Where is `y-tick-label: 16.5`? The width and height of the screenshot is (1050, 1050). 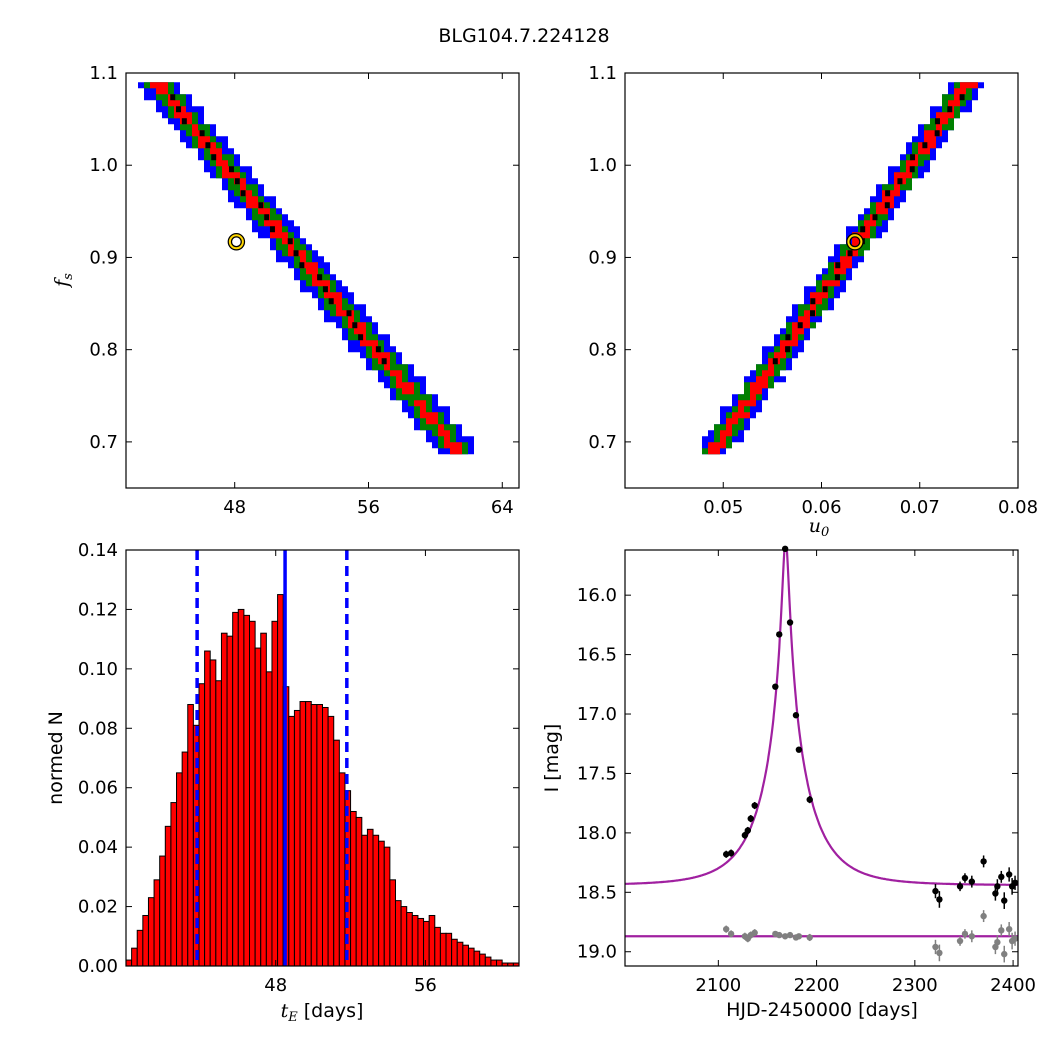 y-tick-label: 16.5 is located at coordinates (597, 655).